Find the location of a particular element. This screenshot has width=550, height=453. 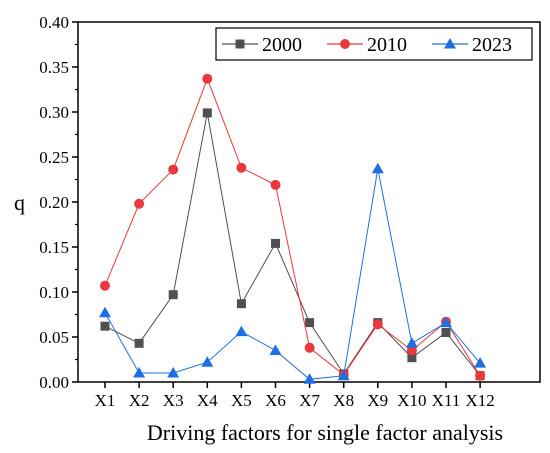

legend-box is located at coordinates (374, 44).